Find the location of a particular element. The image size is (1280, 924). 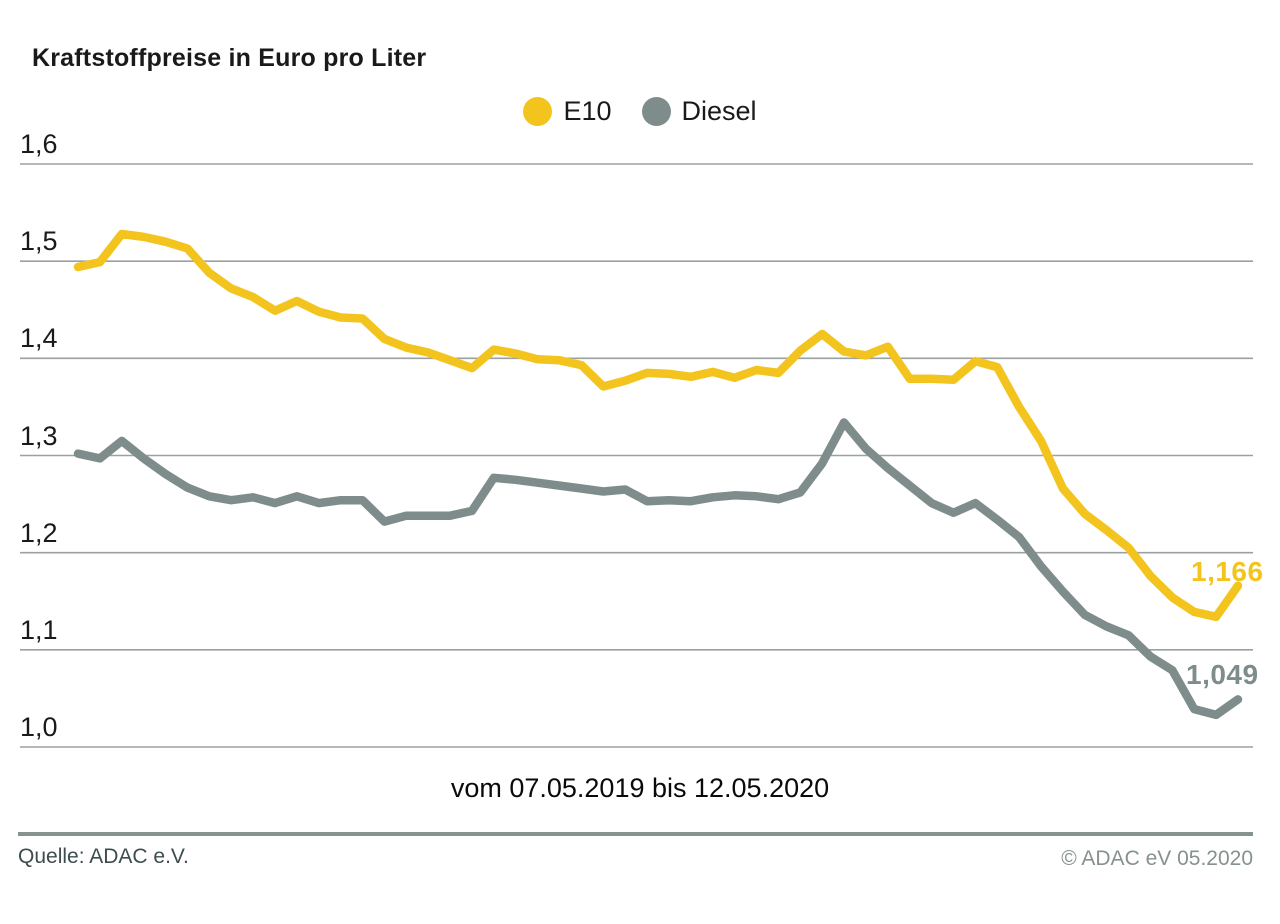

y-axis-tick-label: 1,3 is located at coordinates (39, 435).